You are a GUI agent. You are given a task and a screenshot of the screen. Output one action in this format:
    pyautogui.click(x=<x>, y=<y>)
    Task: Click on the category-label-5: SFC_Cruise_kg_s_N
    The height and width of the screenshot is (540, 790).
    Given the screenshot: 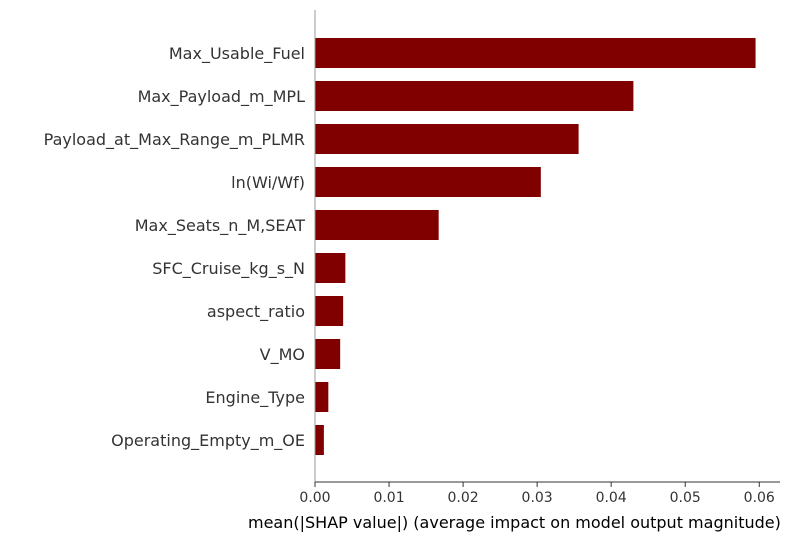 What is the action you would take?
    pyautogui.click(x=228, y=269)
    